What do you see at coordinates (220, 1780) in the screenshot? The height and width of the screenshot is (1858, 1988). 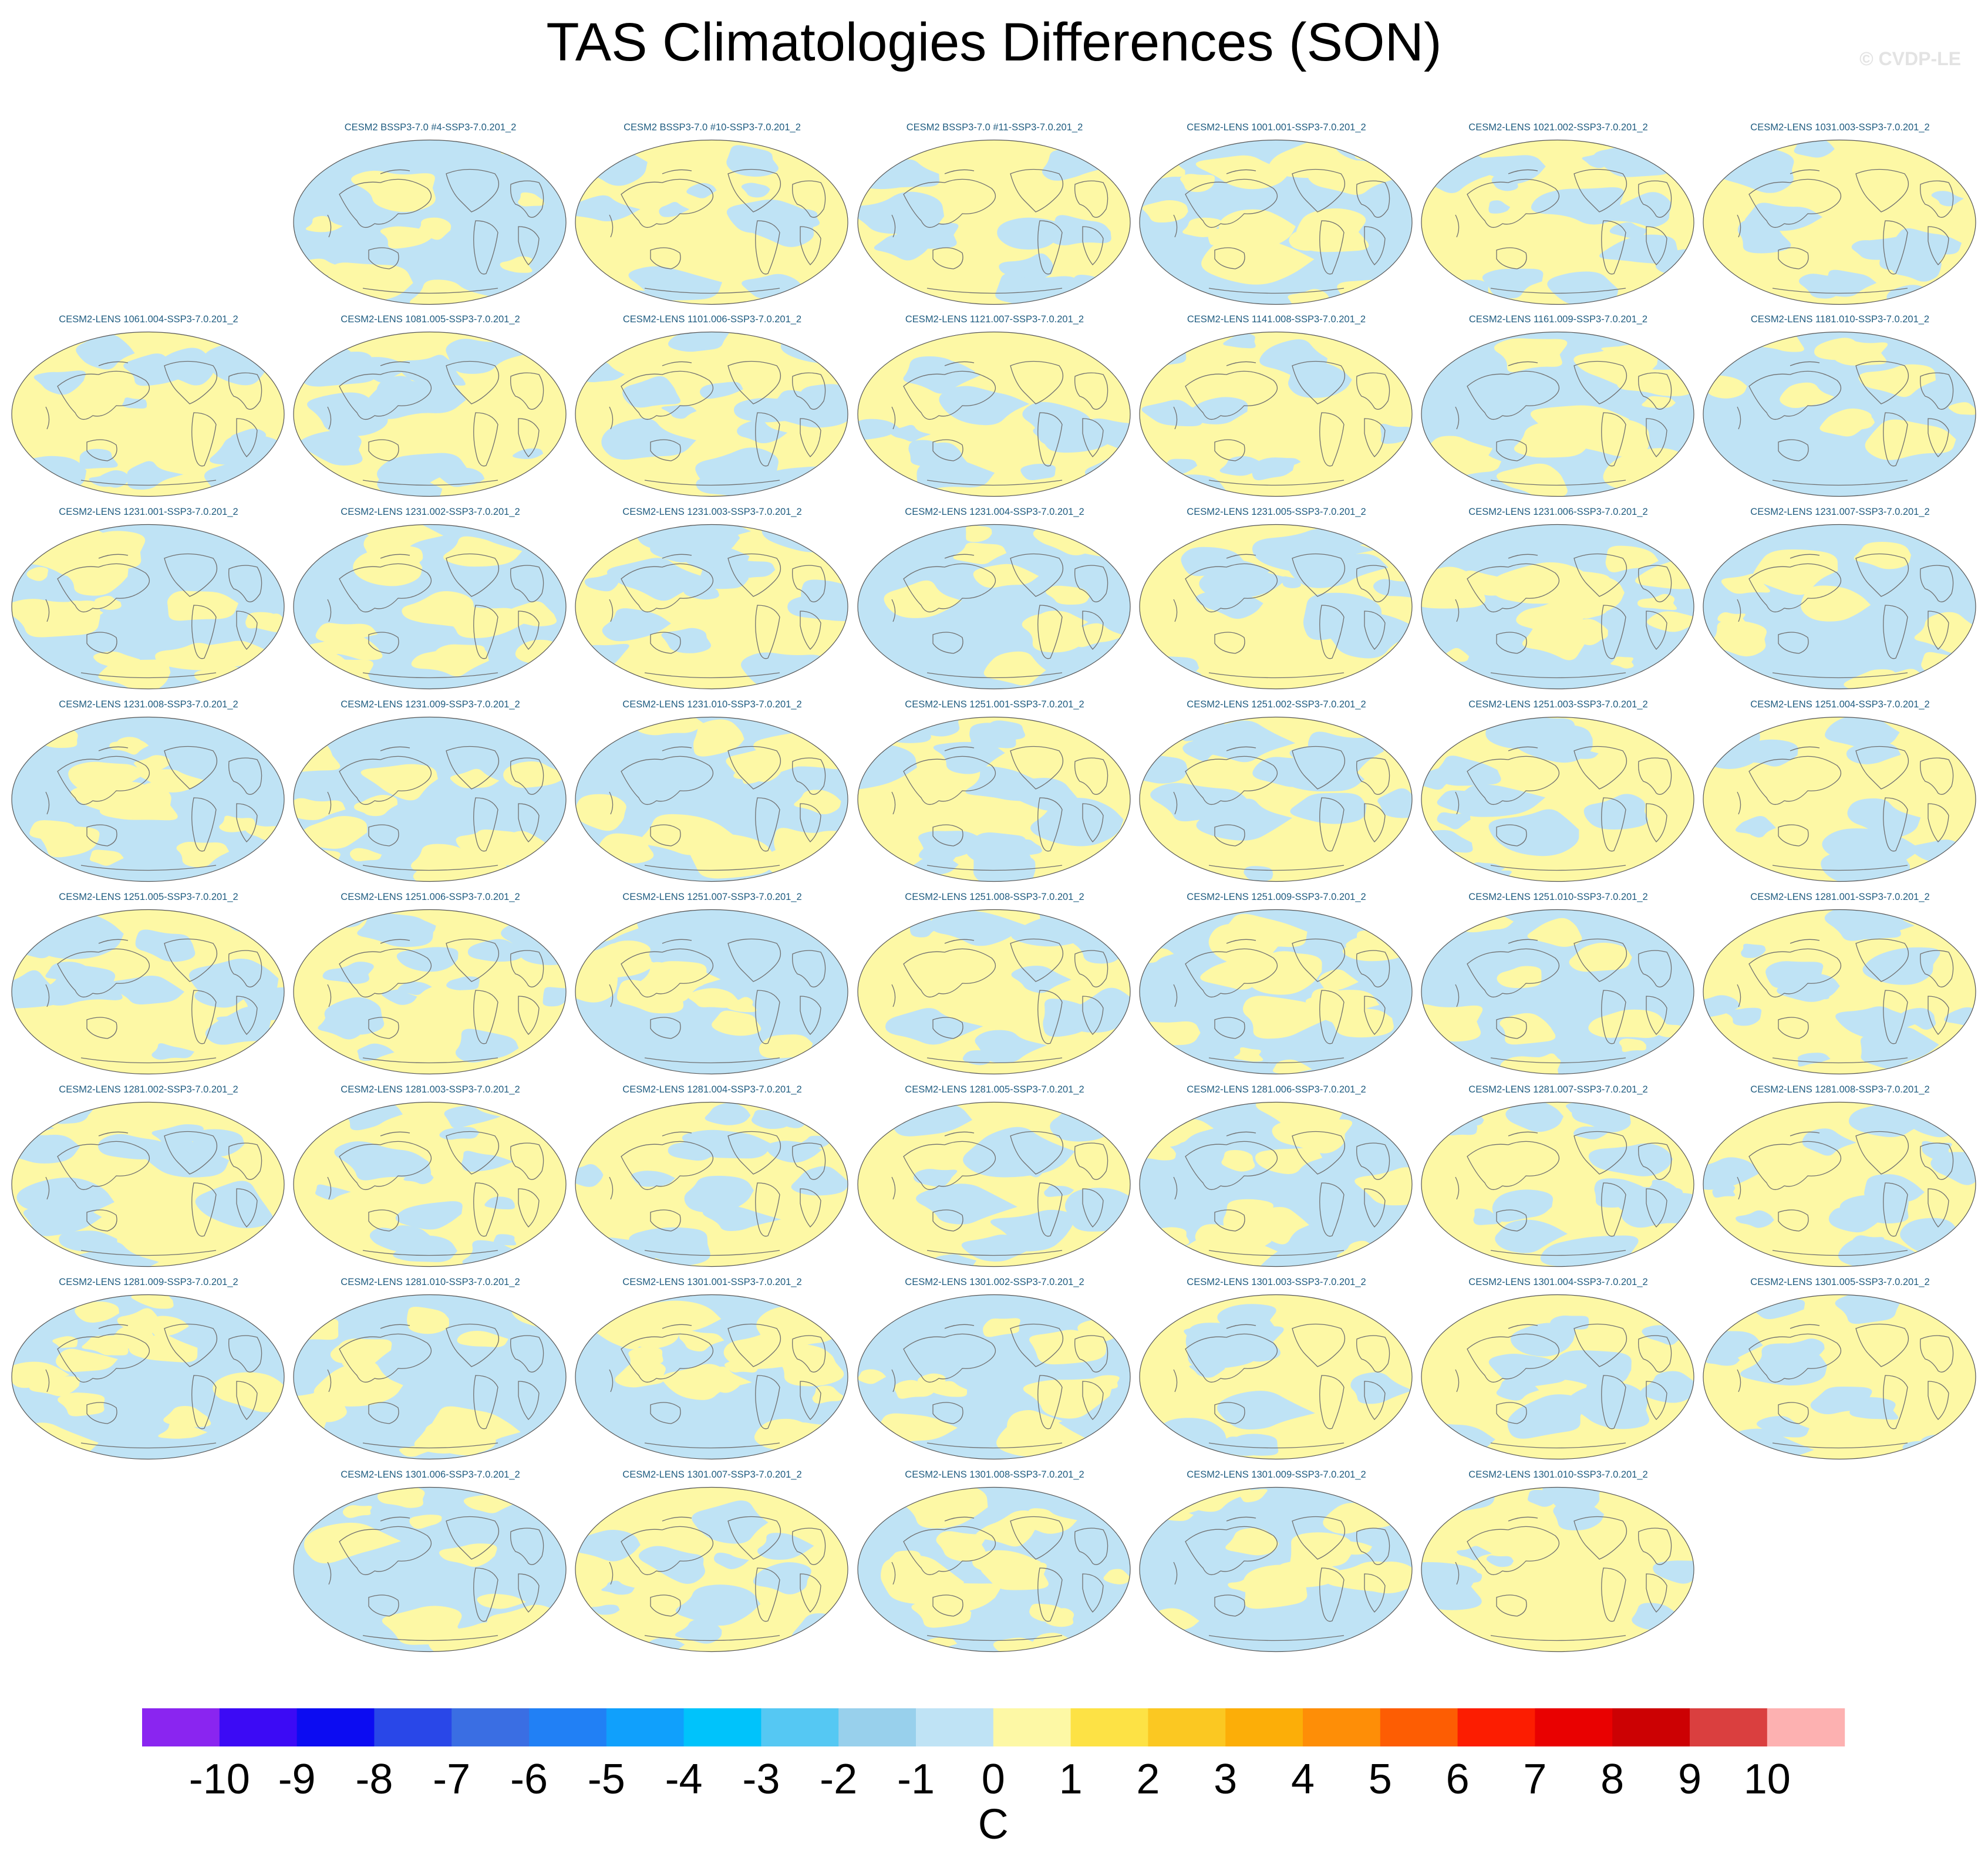 I see `colorbar-tick-label: -10` at bounding box center [220, 1780].